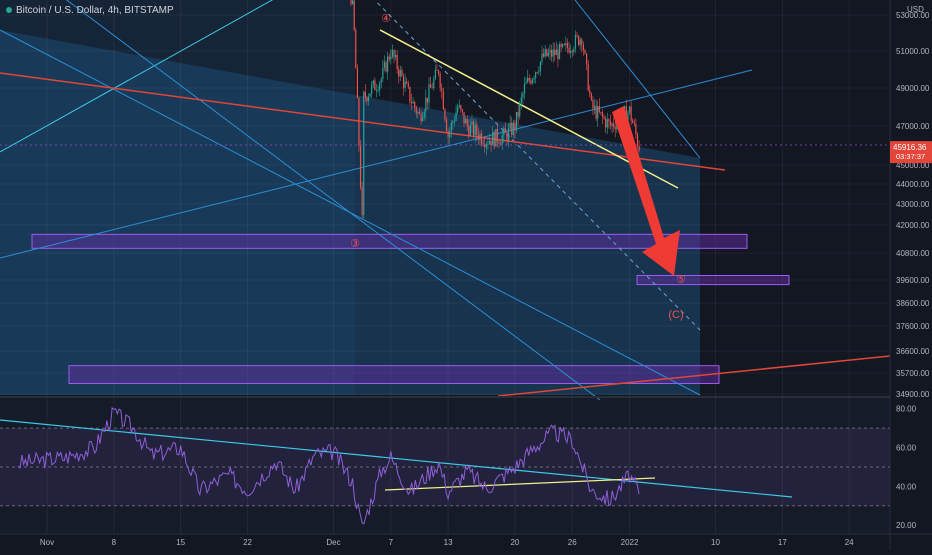  Describe the element at coordinates (782, 542) in the screenshot. I see `time-tick-label: 17` at that location.